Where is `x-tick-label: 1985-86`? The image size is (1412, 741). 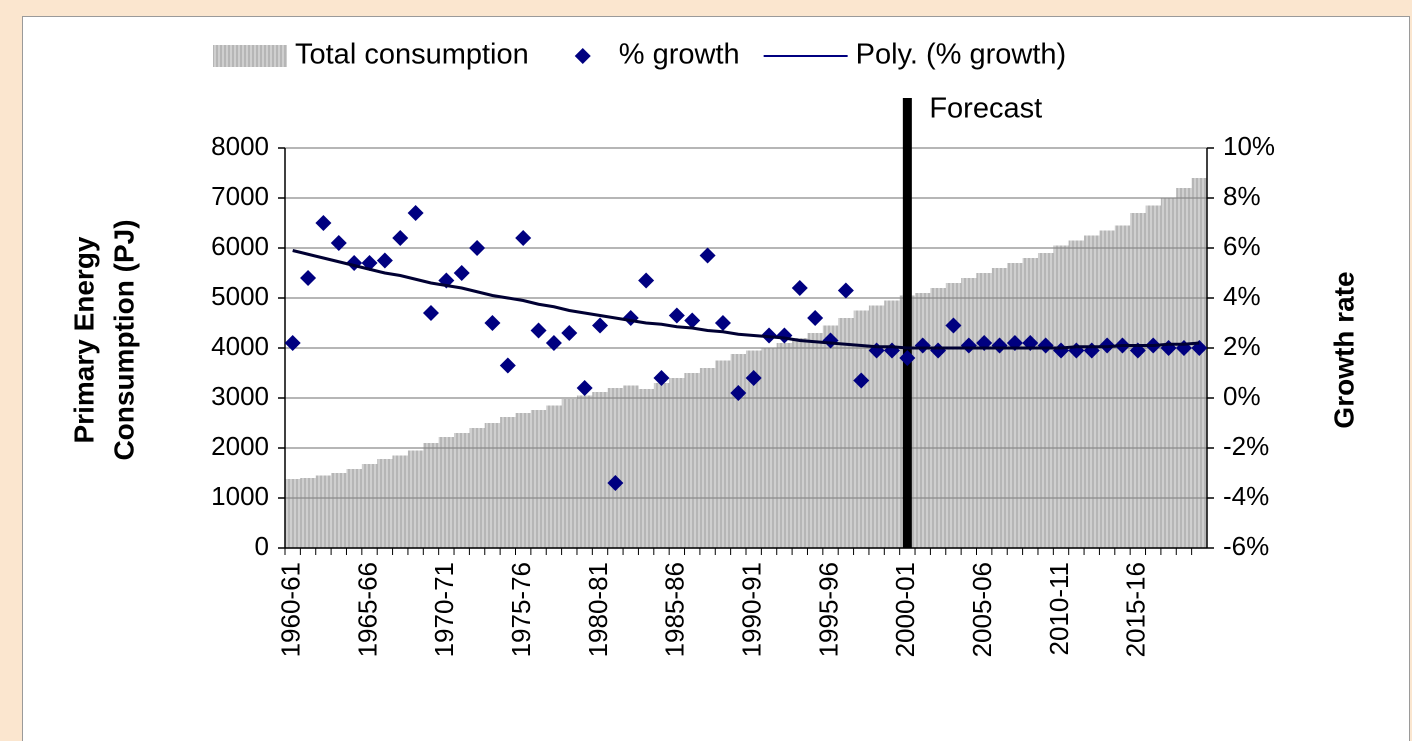
x-tick-label: 1985-86 is located at coordinates (675, 609).